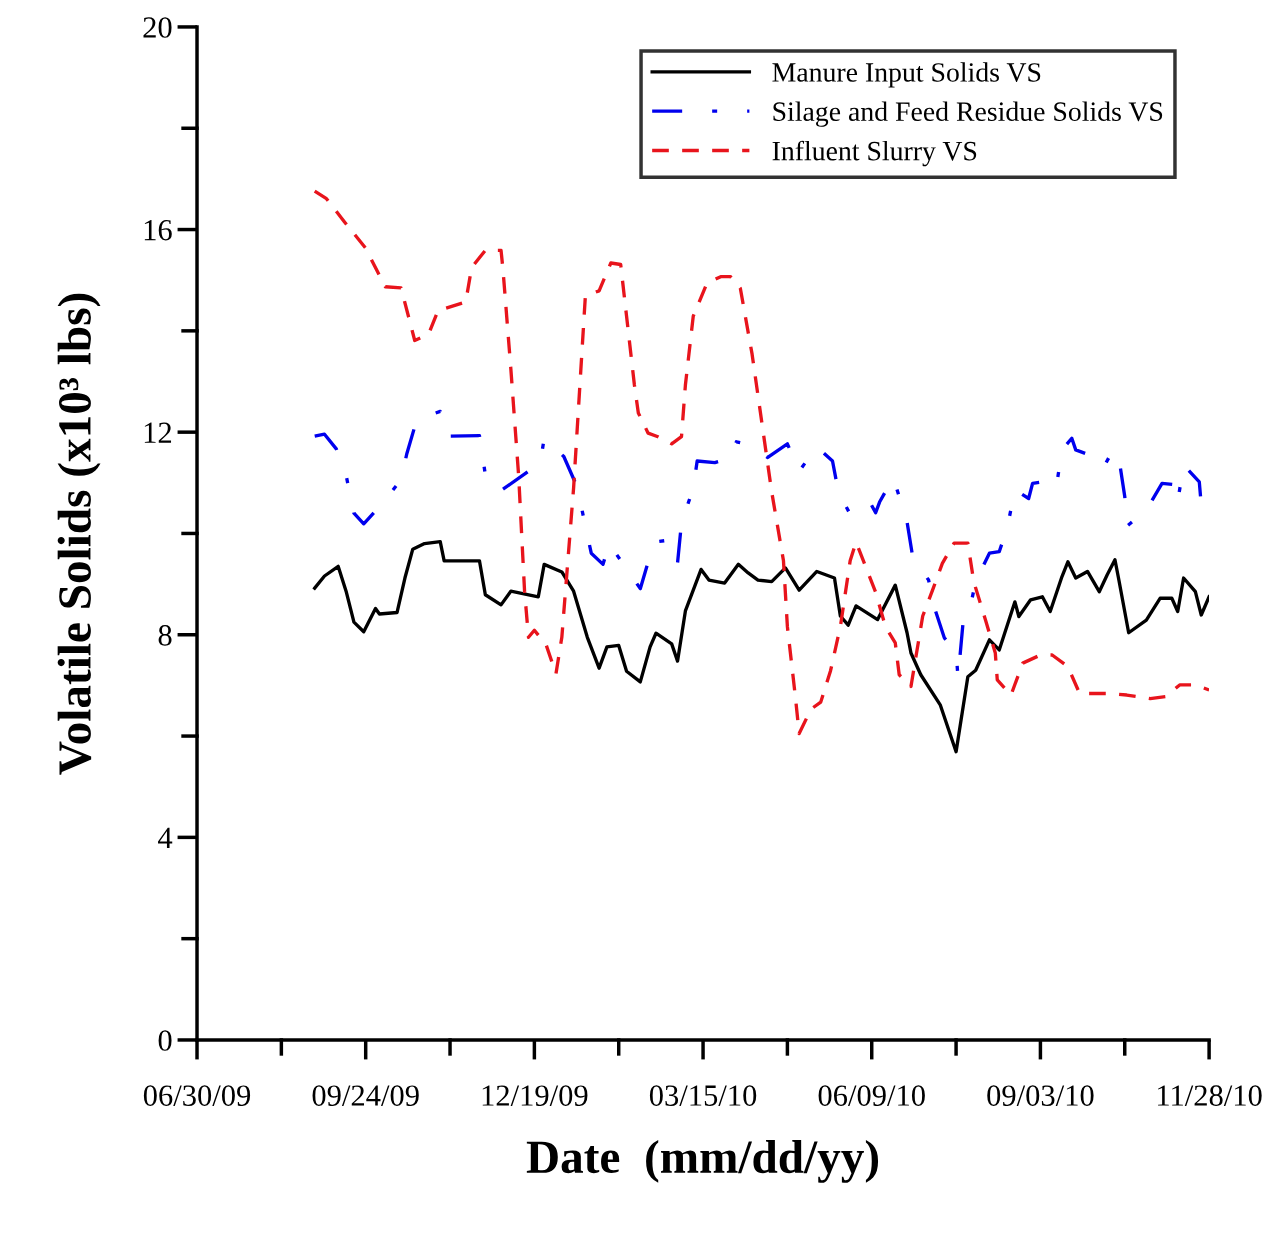 The height and width of the screenshot is (1236, 1286). I want to click on y-tick-label: 16, so click(158, 230).